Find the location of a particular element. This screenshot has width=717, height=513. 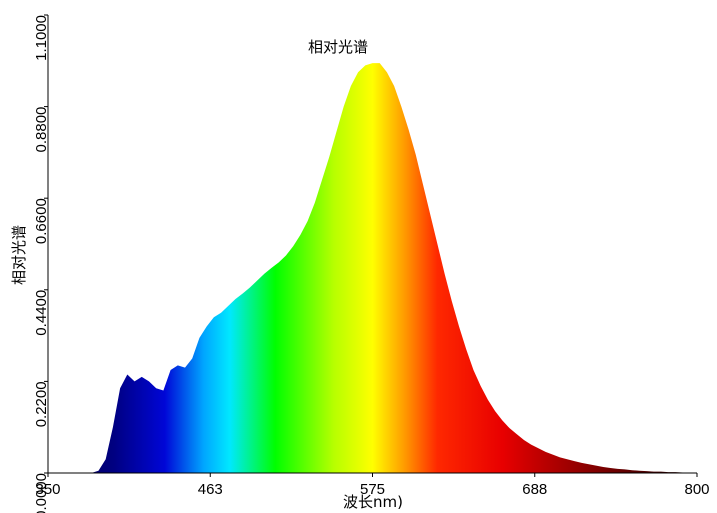

y-ticks: 0.0000 0.2200 0.4400 0.6600 0.8800 1.1000 is located at coordinates (41, 263).